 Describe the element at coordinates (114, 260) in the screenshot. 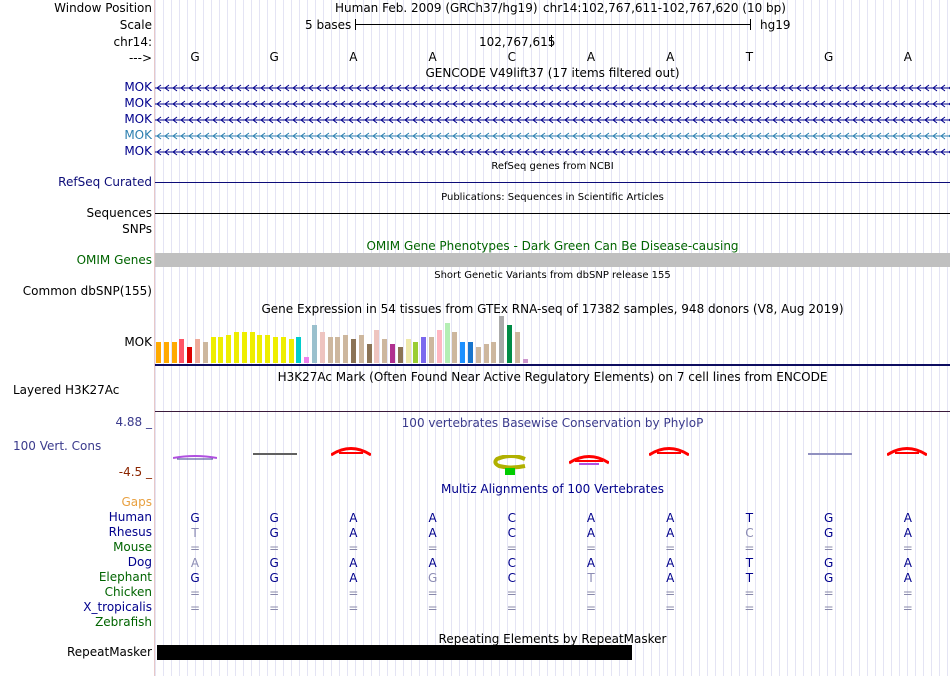

I see `omim-label: OMIM Genes` at that location.